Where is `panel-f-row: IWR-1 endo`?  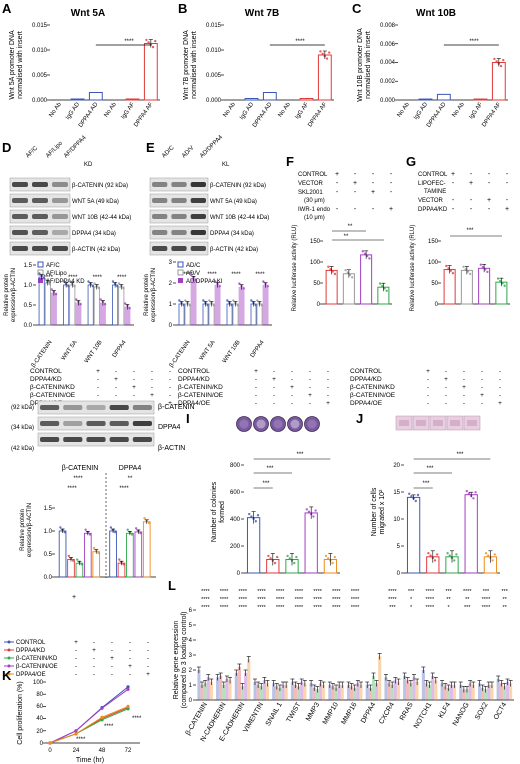 panel-f-row: IWR-1 endo is located at coordinates (314, 210).